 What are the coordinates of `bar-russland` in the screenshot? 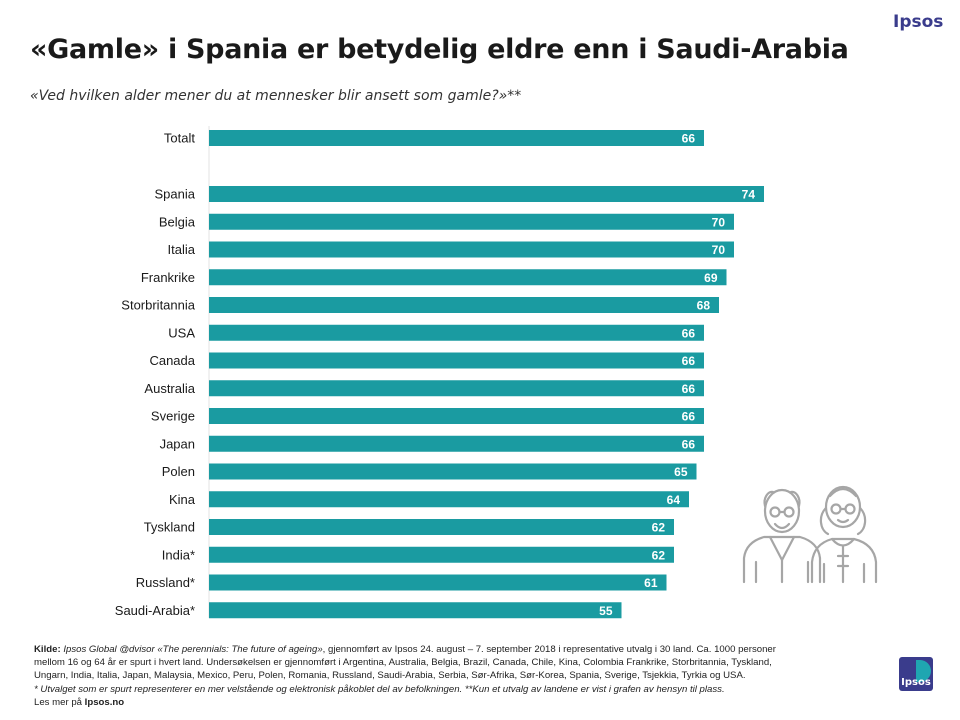 It's located at (438, 582).